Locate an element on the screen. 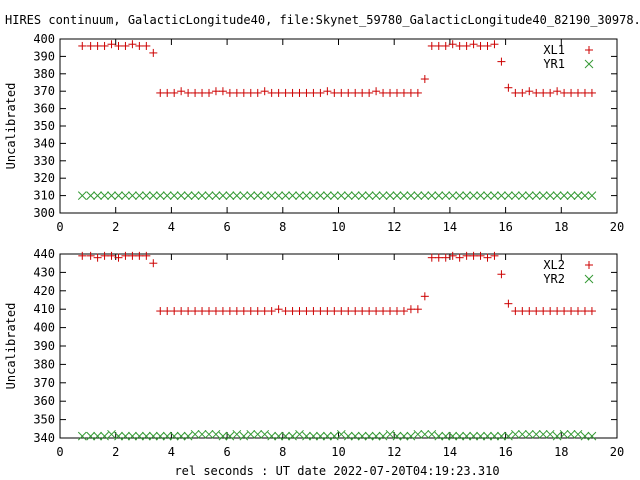  panel1-YR1-point-51-d2 is located at coordinates (439, 195).